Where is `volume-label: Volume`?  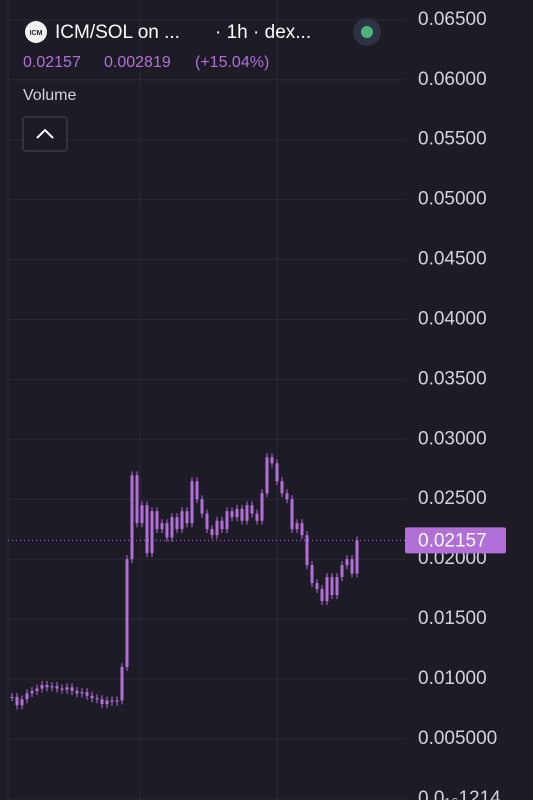
volume-label: Volume is located at coordinates (49, 95).